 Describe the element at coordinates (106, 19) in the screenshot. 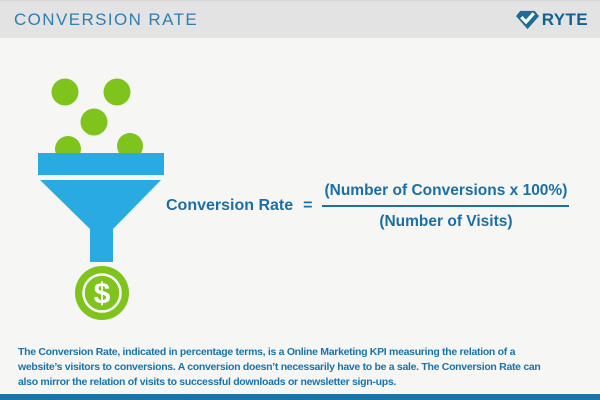

I see `page-title: CONVERSION RATE` at that location.